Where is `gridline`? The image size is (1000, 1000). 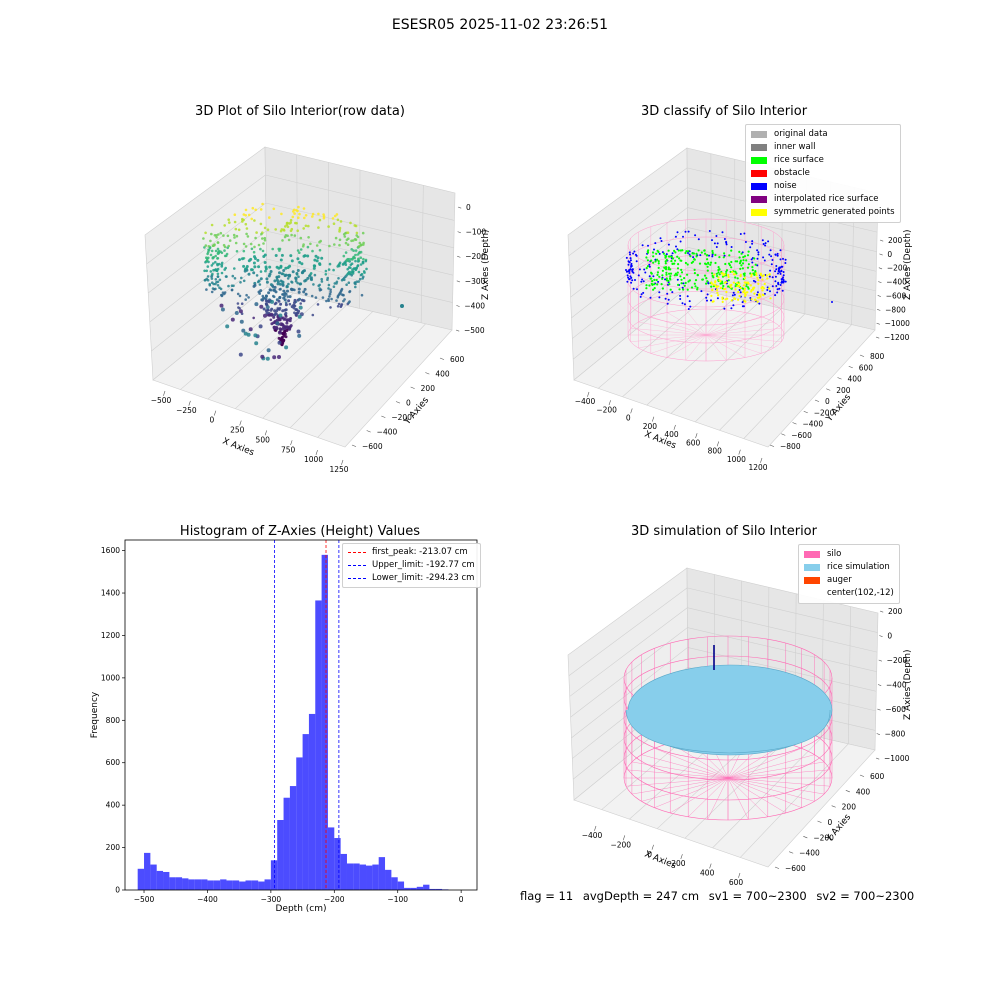 gridline is located at coordinates (360, 197).